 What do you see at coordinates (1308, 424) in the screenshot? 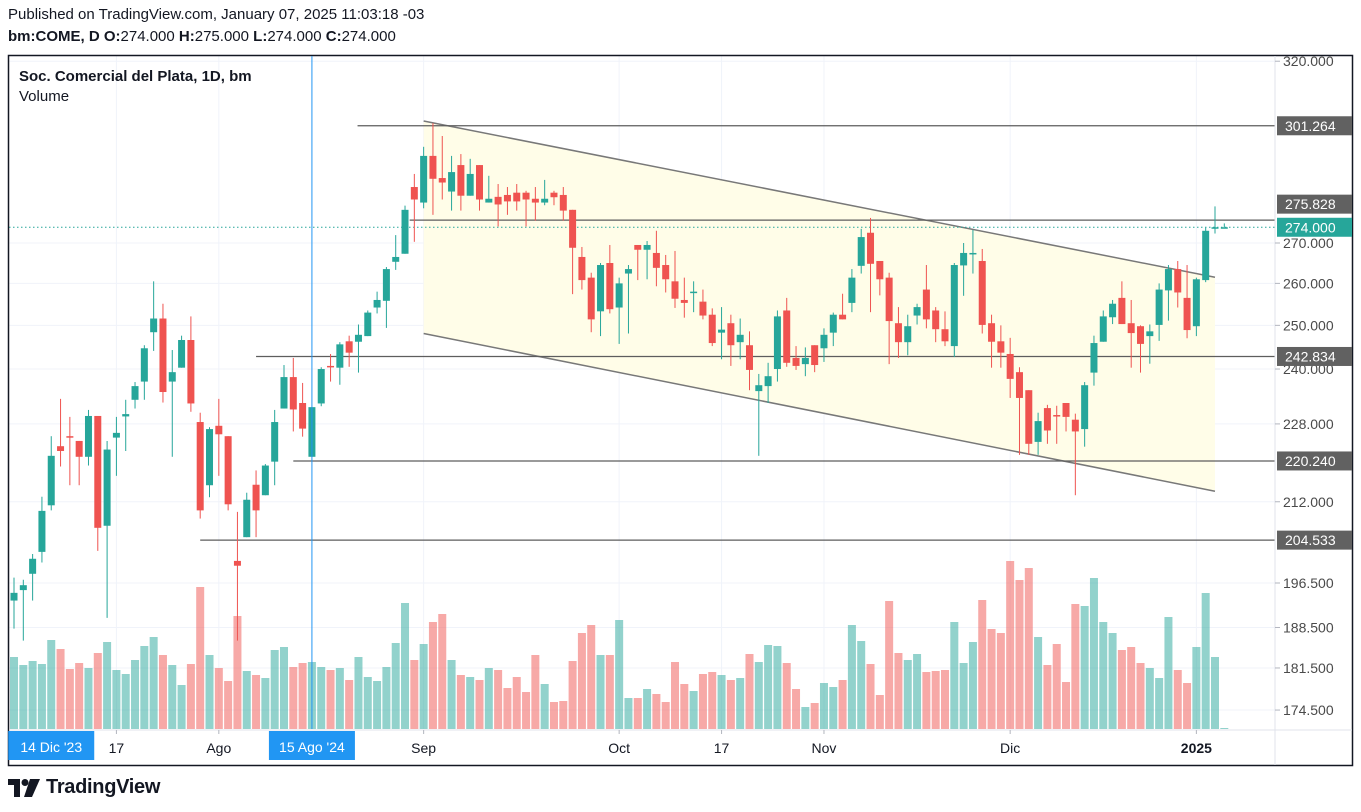
I see `price-tick-label: 228.000` at bounding box center [1308, 424].